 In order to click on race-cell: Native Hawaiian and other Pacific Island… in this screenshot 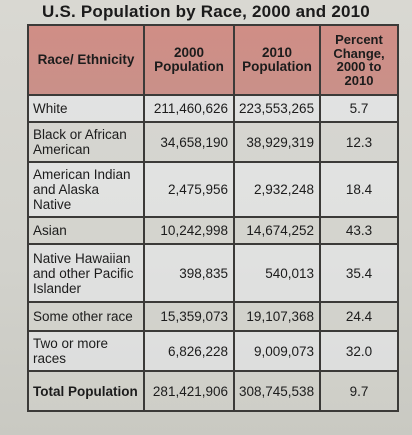, I will do `click(86, 273)`.